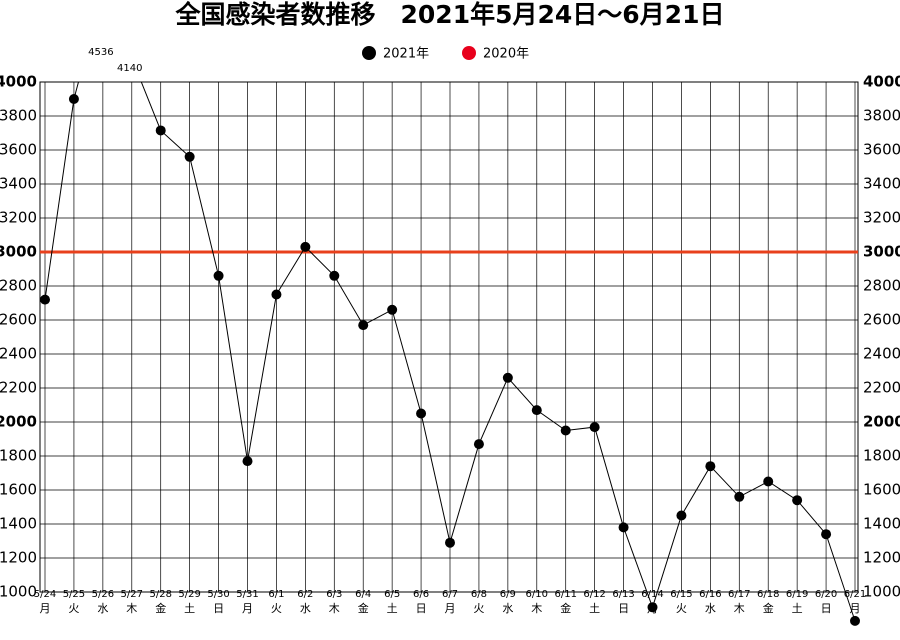  I want to click on x-tick-label: 5/29, so click(189, 594).